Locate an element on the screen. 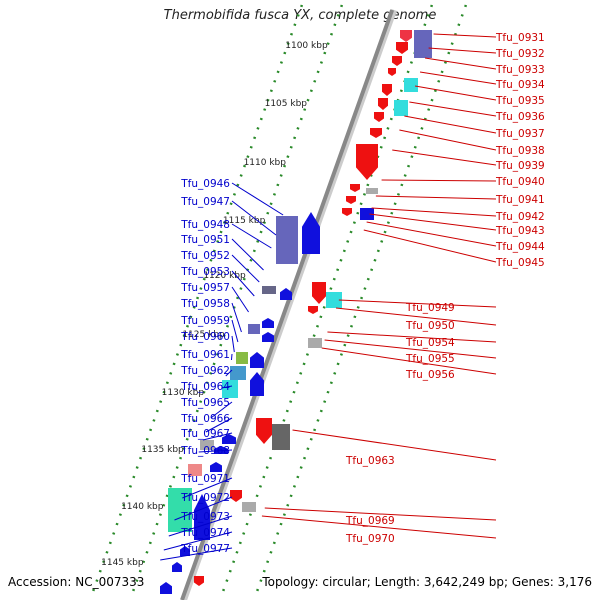 The height and width of the screenshot is (600, 600). reverse-gene-label: Tfu_0938 is located at coordinates (520, 151).